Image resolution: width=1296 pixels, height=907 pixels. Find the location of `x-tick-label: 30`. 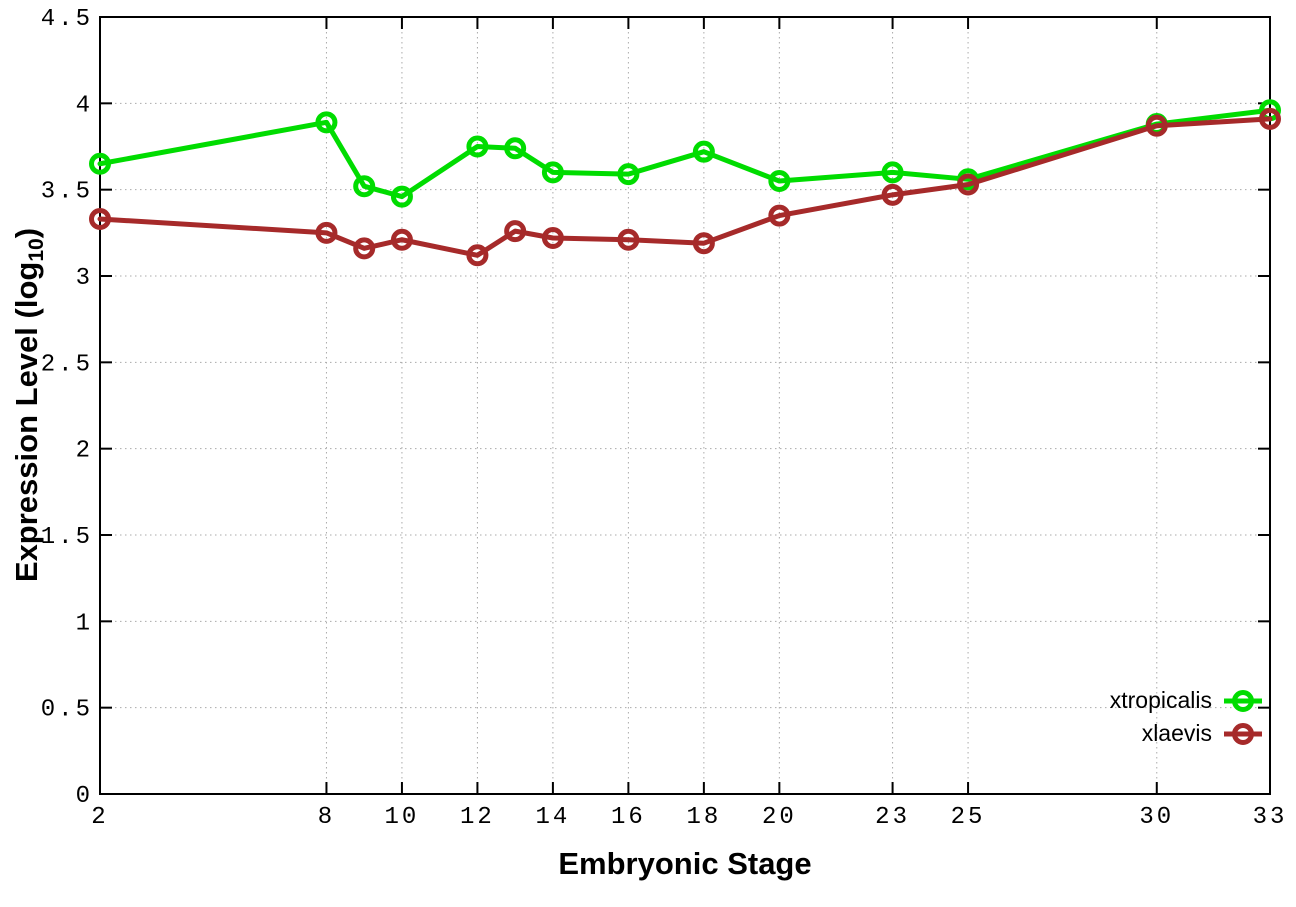

x-tick-label: 30 is located at coordinates (1156, 817).